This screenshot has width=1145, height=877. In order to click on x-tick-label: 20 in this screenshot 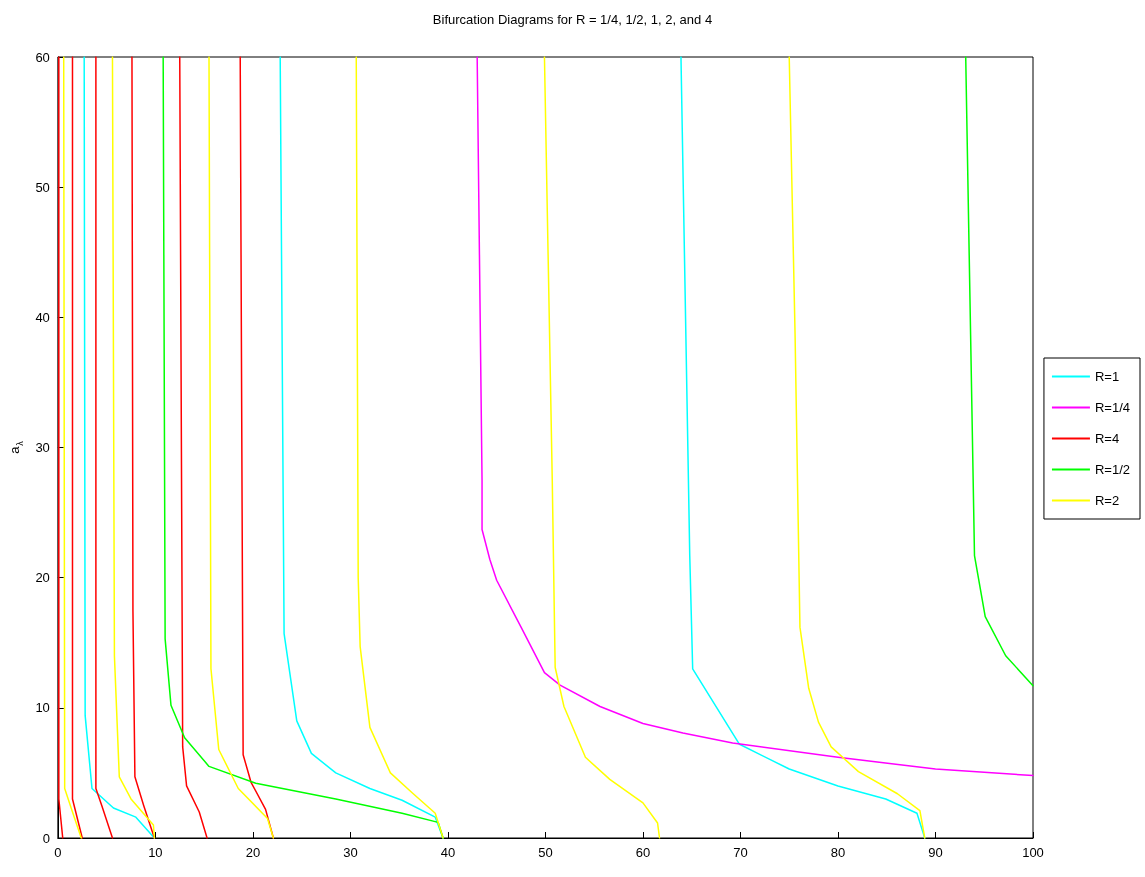, I will do `click(253, 852)`.